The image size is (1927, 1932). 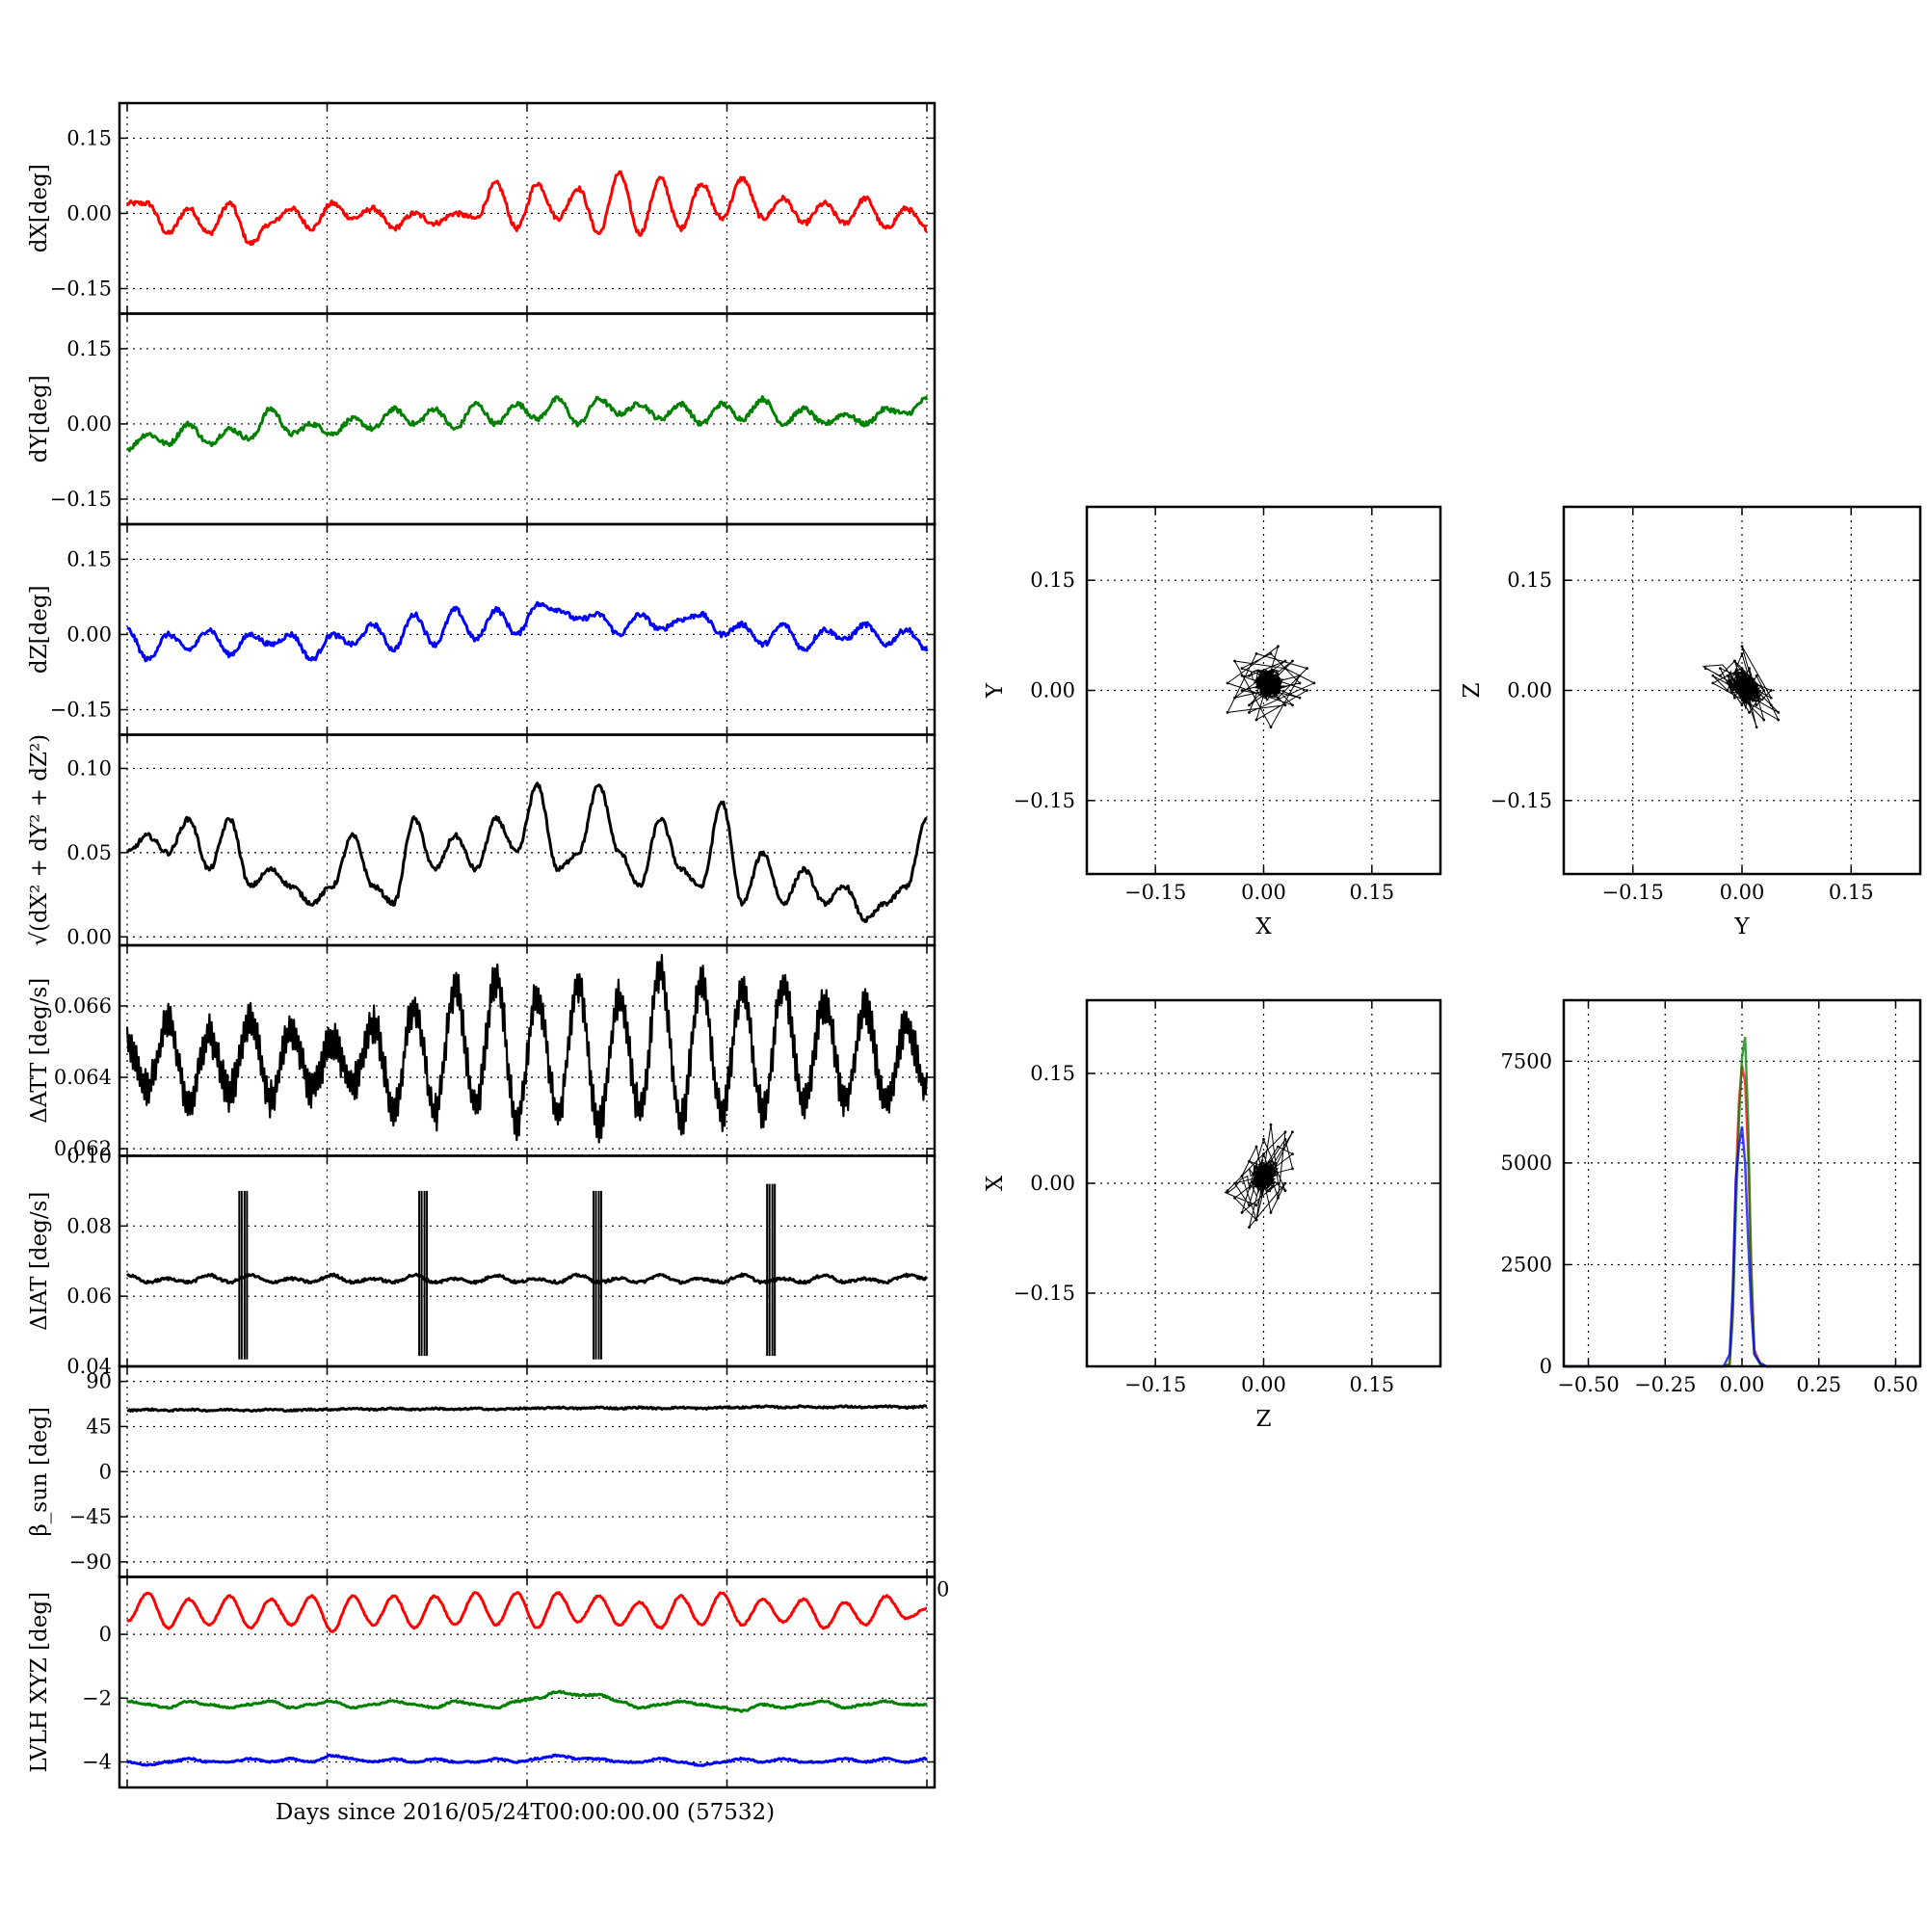 What do you see at coordinates (996, 1183) in the screenshot?
I see `y-axis-label: X` at bounding box center [996, 1183].